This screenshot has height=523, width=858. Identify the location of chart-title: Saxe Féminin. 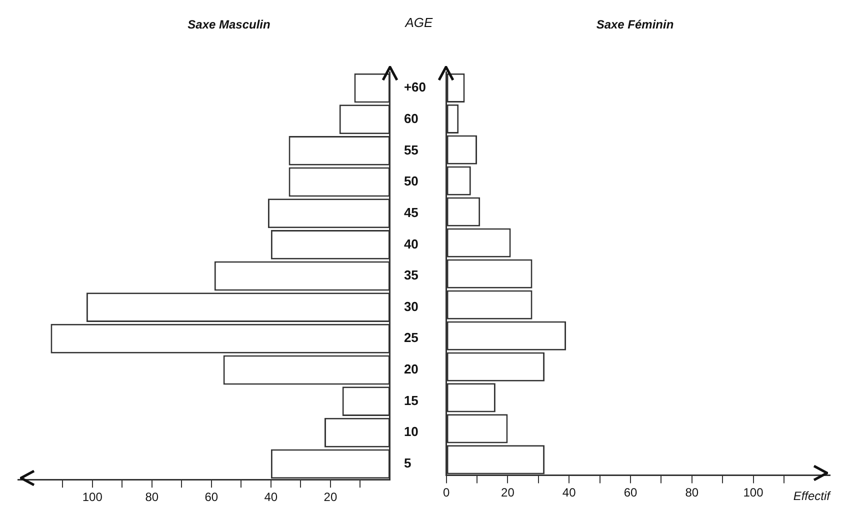
(635, 25).